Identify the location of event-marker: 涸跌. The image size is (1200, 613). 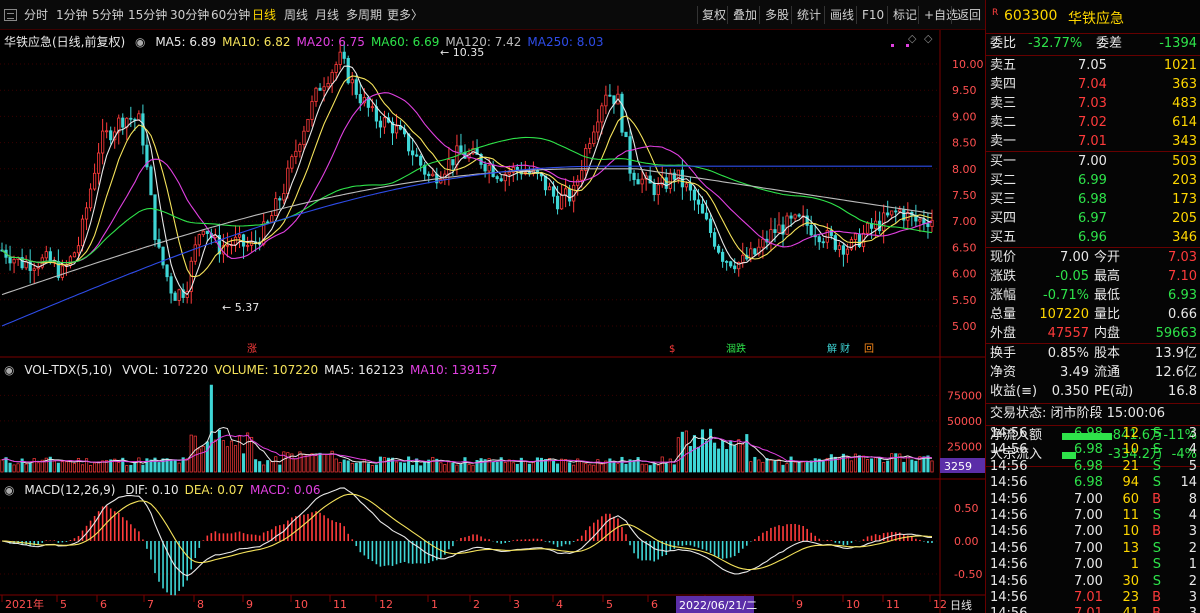
(736, 348).